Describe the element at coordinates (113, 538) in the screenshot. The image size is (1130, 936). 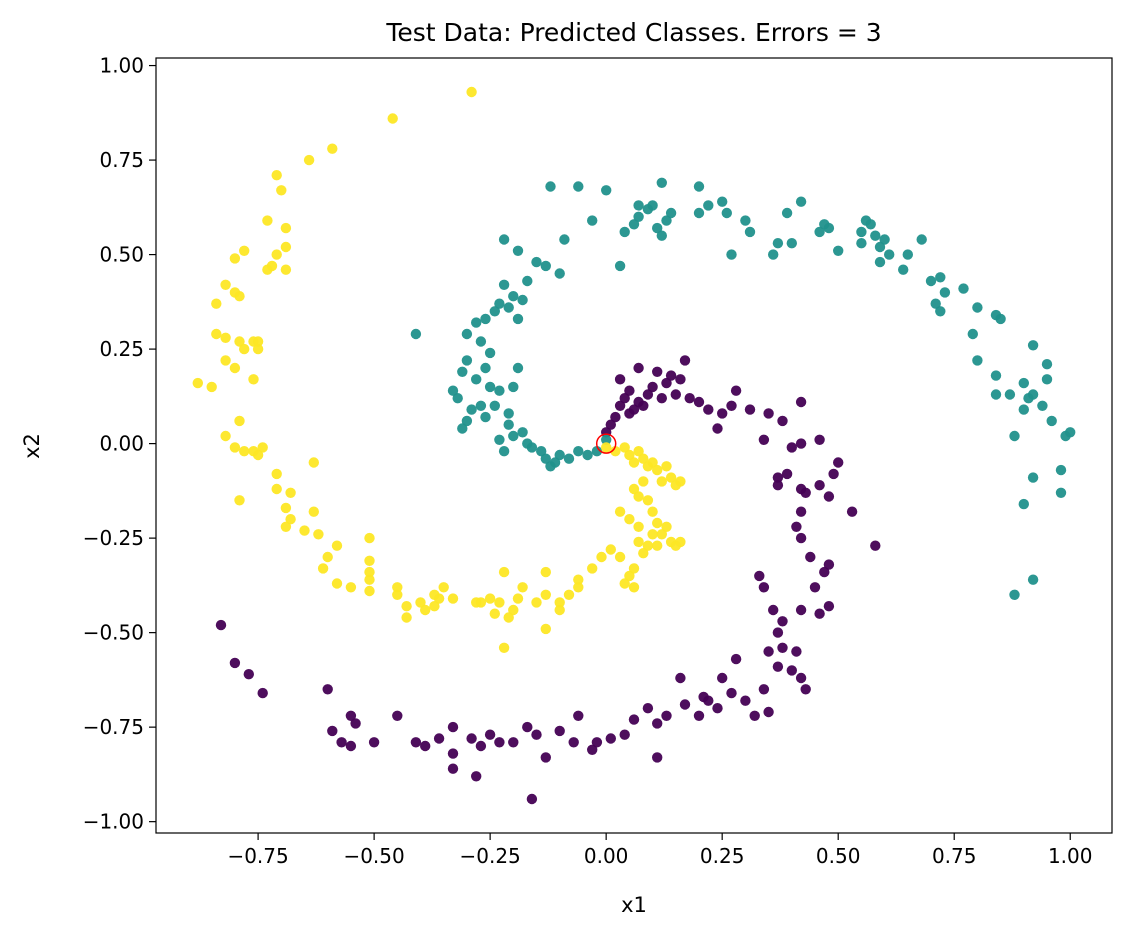
I see `y-tick-label: −0.25` at that location.